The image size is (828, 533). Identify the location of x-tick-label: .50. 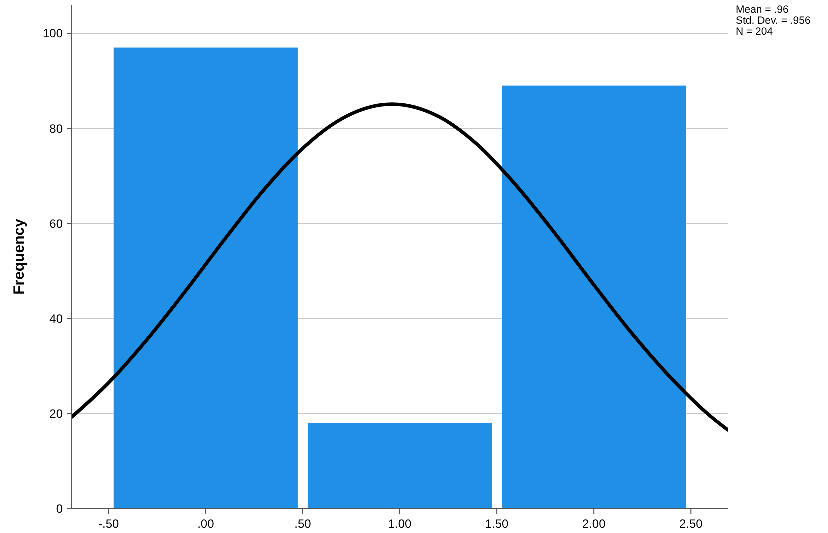
(303, 524).